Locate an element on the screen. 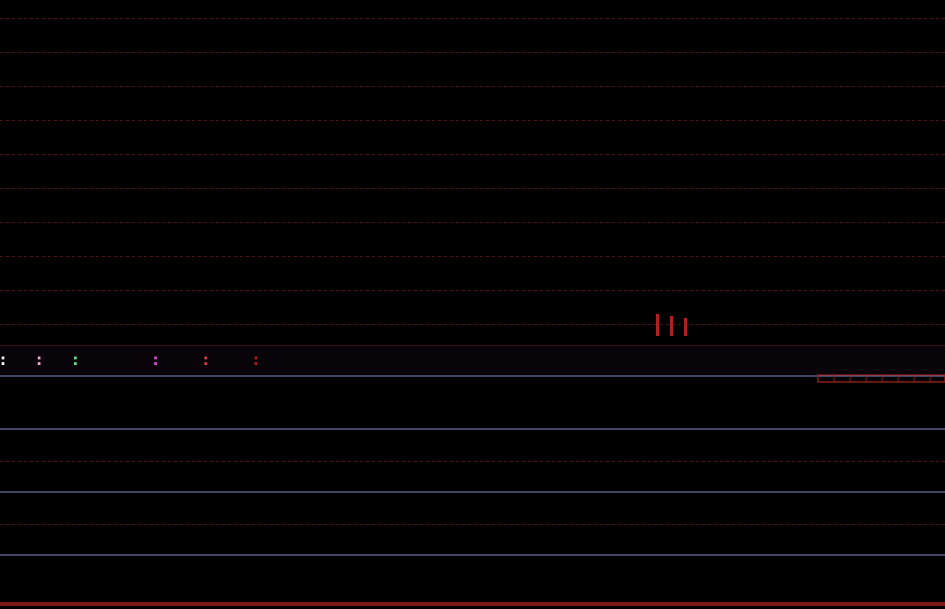  readout-qidong: : is located at coordinates (256, 360).